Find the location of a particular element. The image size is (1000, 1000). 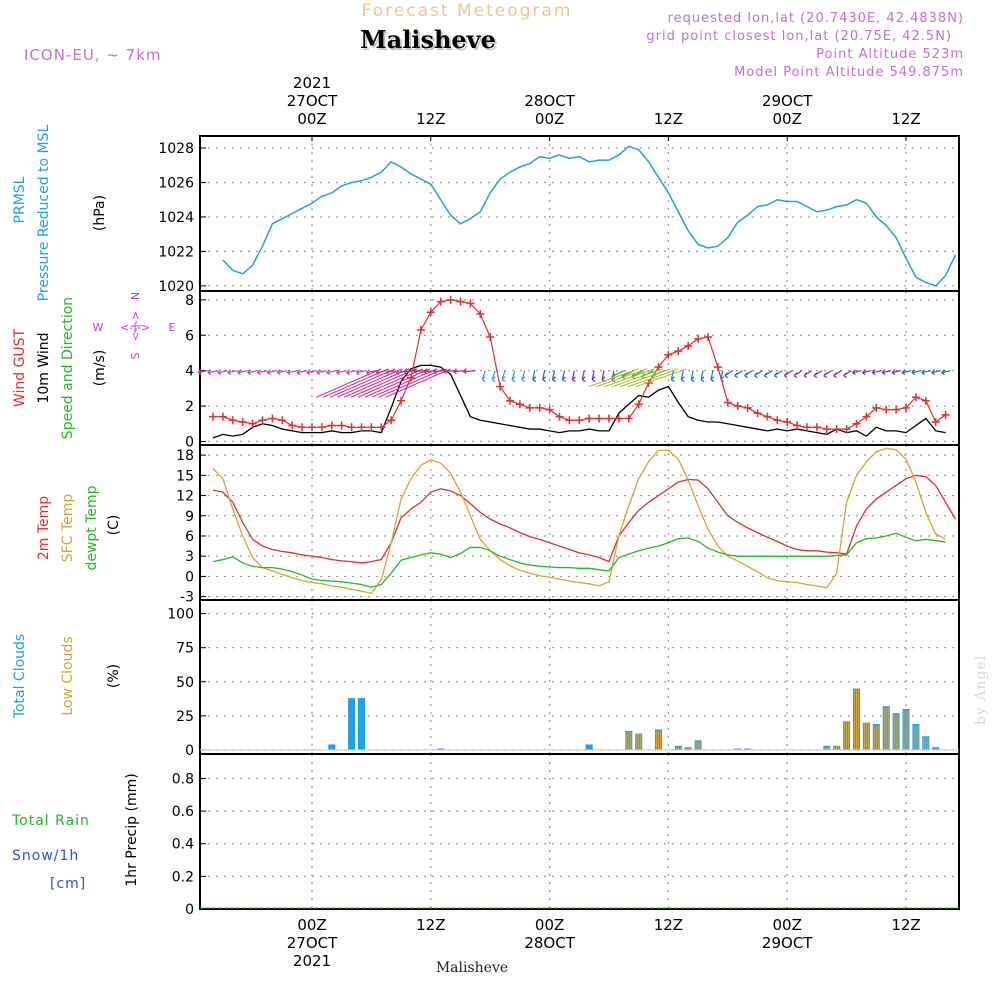

pressure-line is located at coordinates (589, 216).